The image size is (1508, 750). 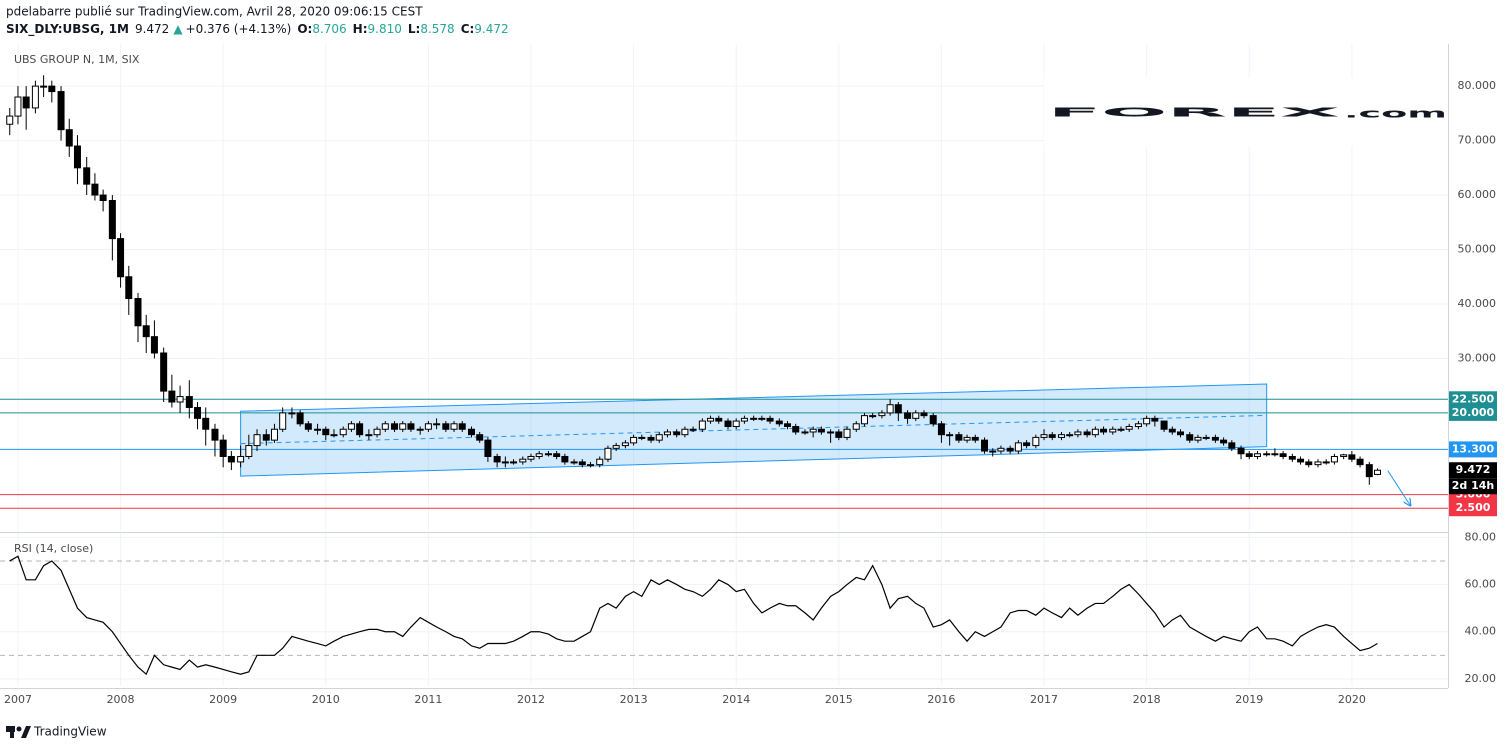 I want to click on tradingview-logo: TradingView, so click(x=56, y=732).